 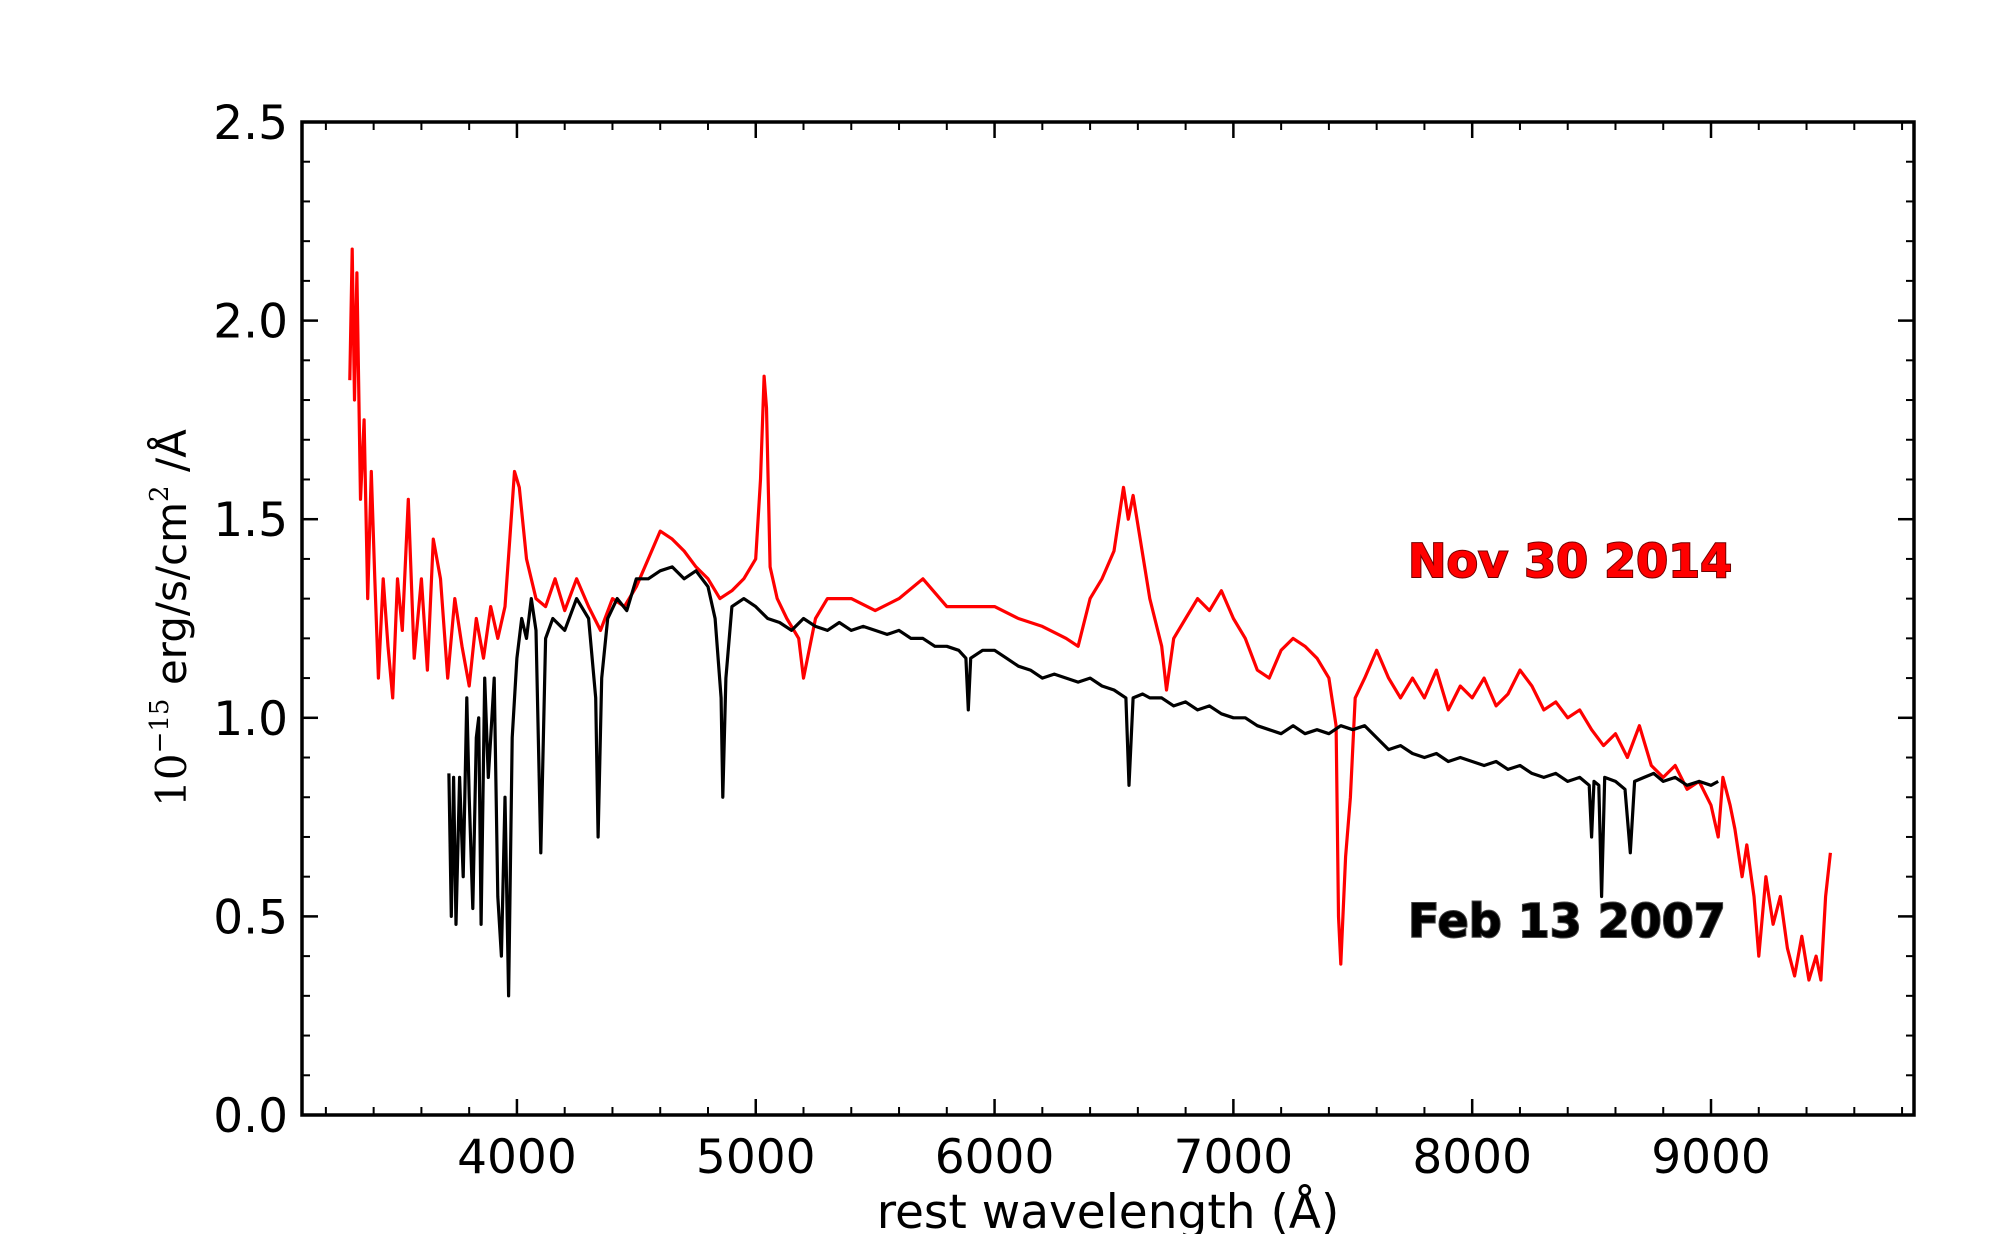 What do you see at coordinates (756, 1157) in the screenshot?
I see `x-tick-label: 5000` at bounding box center [756, 1157].